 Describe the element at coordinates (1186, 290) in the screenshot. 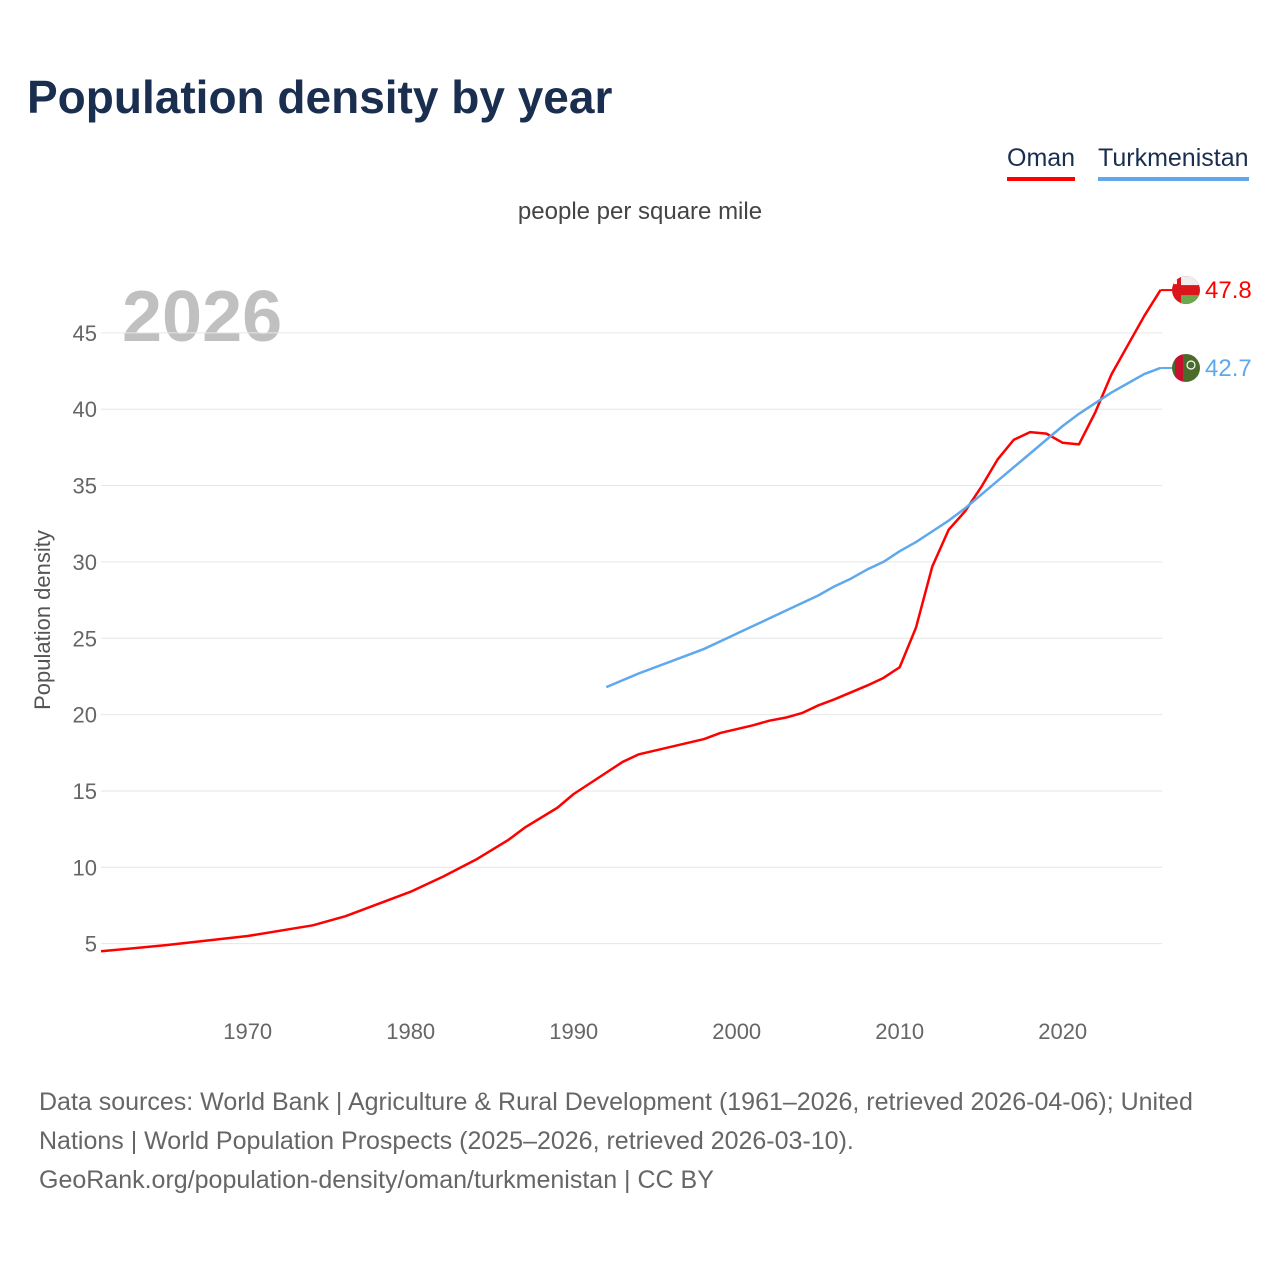

I see `oman-flag-icon` at that location.